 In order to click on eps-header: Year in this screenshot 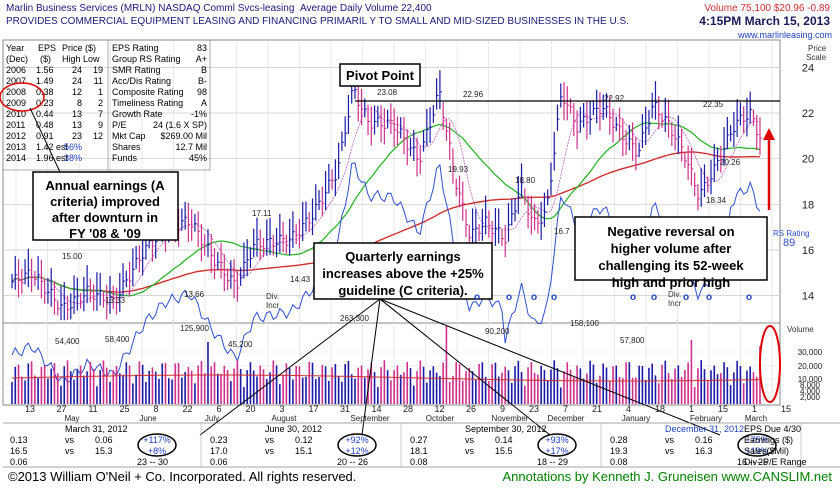, I will do `click(15, 48)`.